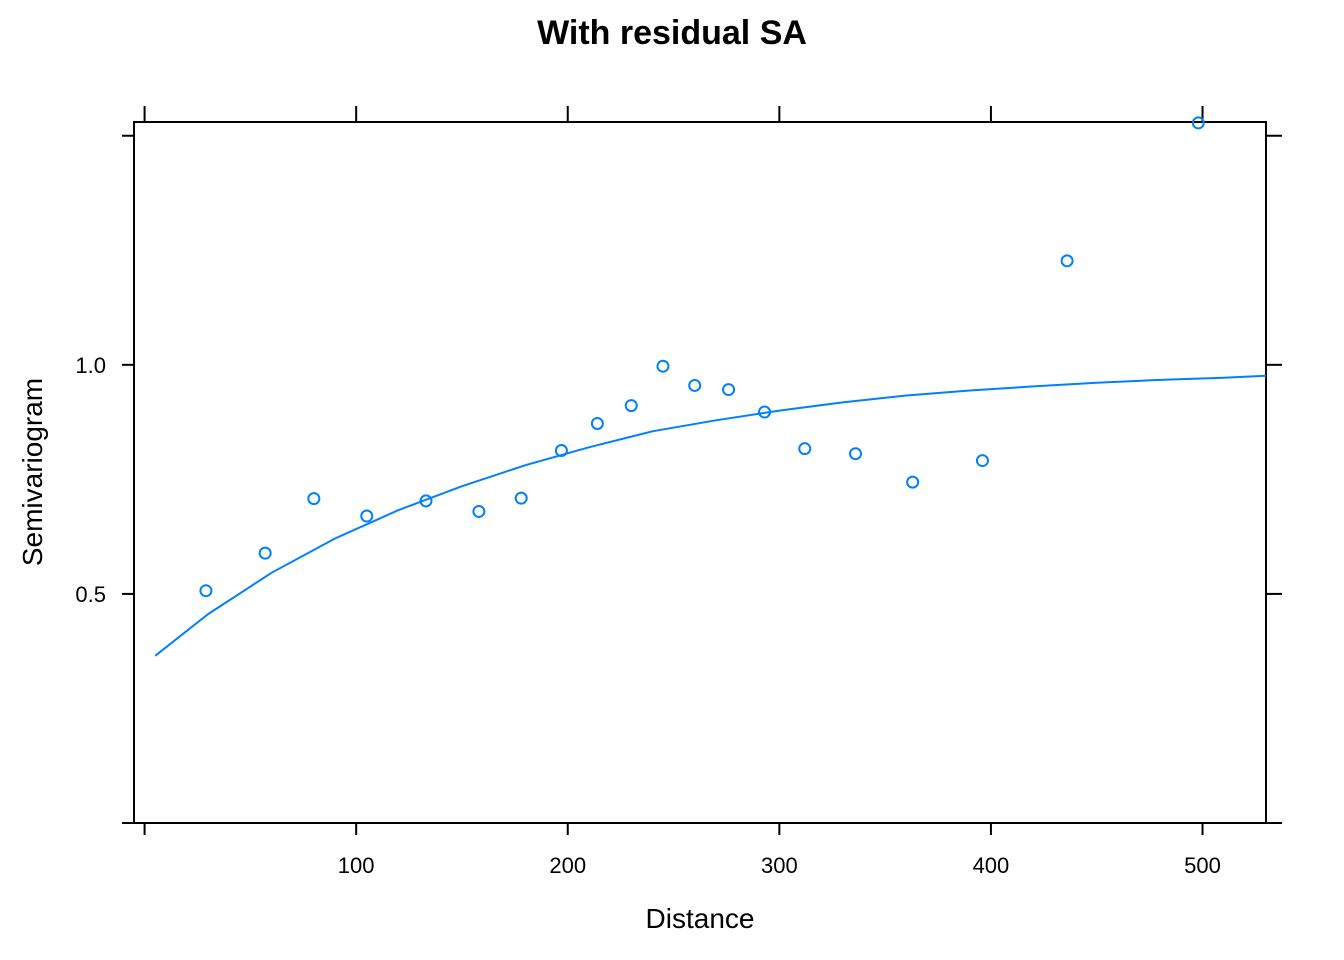 Image resolution: width=1344 pixels, height=960 pixels. What do you see at coordinates (90, 594) in the screenshot?
I see `y-tick-label: 0.5` at bounding box center [90, 594].